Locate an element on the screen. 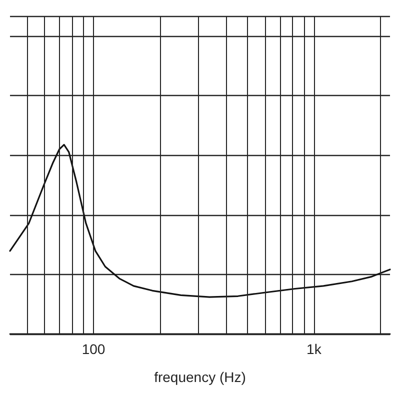  x-axis-title: frequency (Hz) is located at coordinates (200, 377).